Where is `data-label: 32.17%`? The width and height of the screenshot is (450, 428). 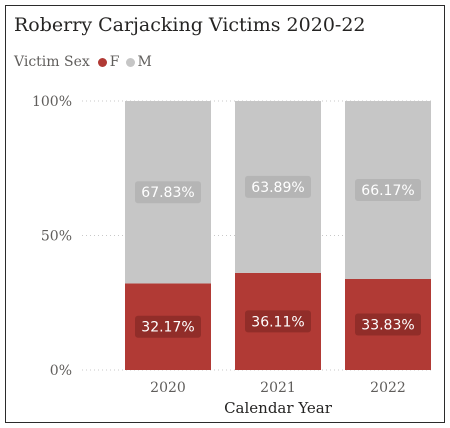
data-label: 32.17% is located at coordinates (167, 328).